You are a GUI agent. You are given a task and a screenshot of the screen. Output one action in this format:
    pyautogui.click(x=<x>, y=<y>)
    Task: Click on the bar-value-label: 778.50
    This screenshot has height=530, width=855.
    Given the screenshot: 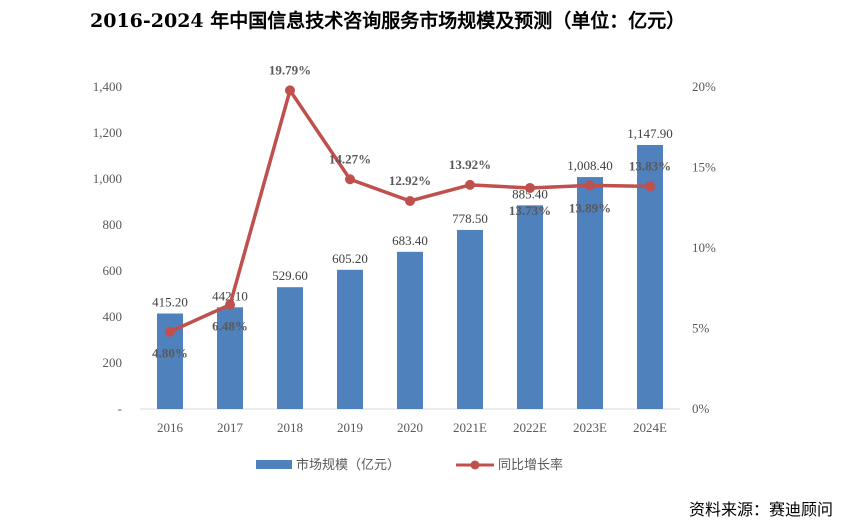 What is the action you would take?
    pyautogui.click(x=470, y=218)
    